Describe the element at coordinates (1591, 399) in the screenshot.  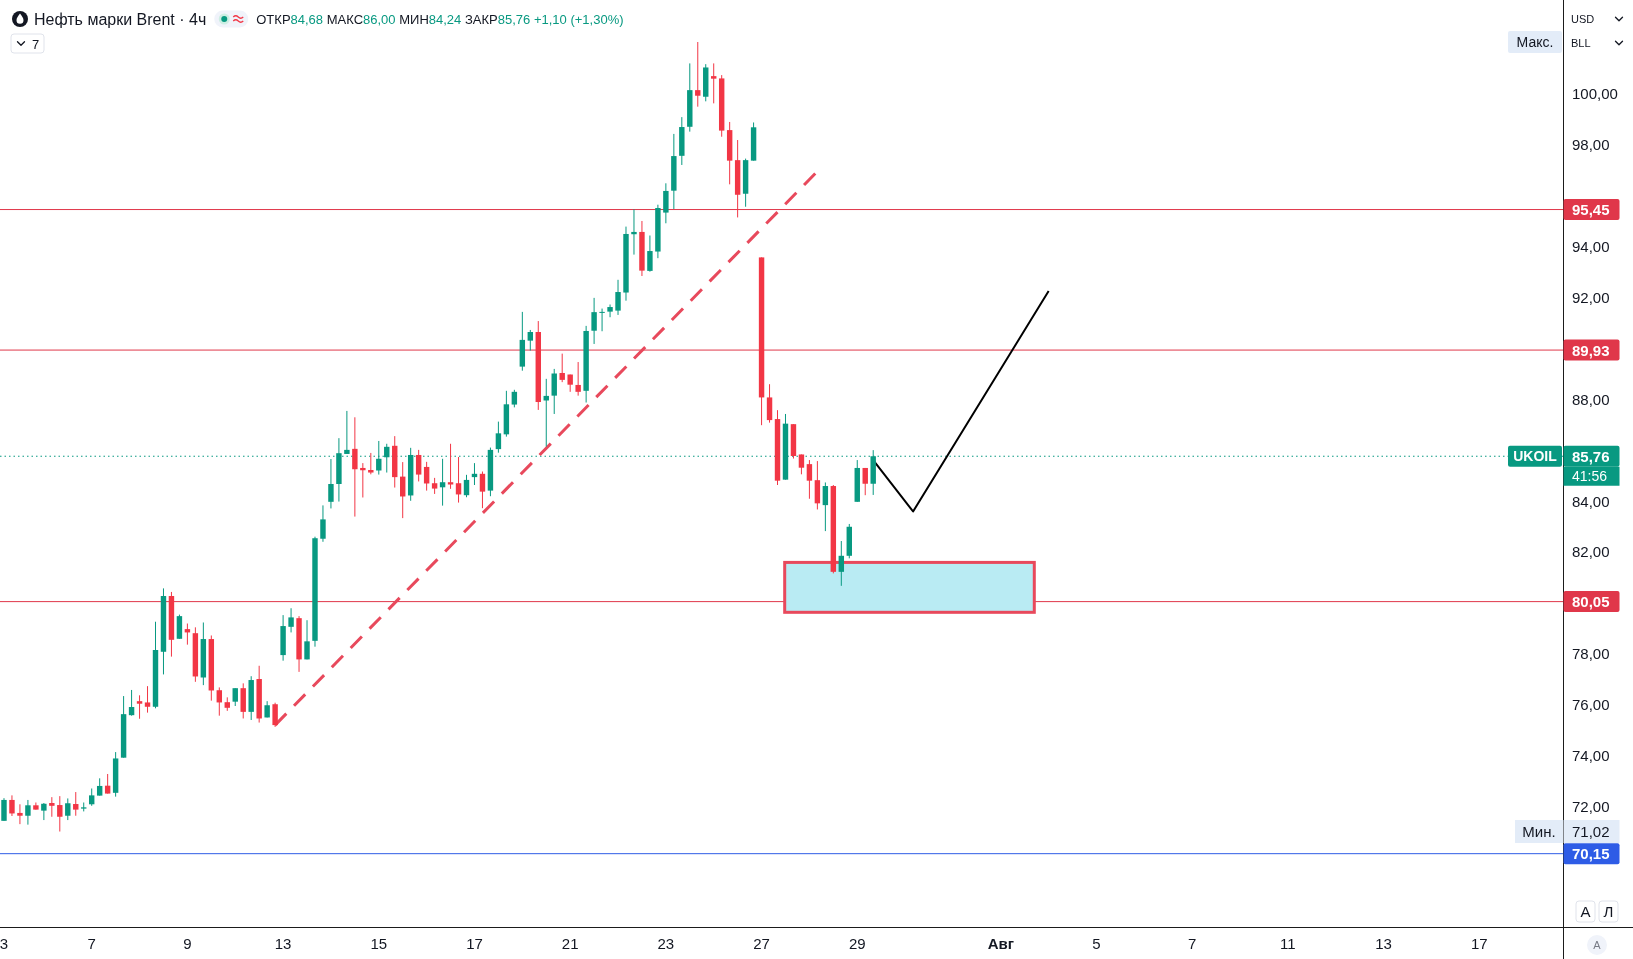
I see `y-tick-label: 88,00` at that location.